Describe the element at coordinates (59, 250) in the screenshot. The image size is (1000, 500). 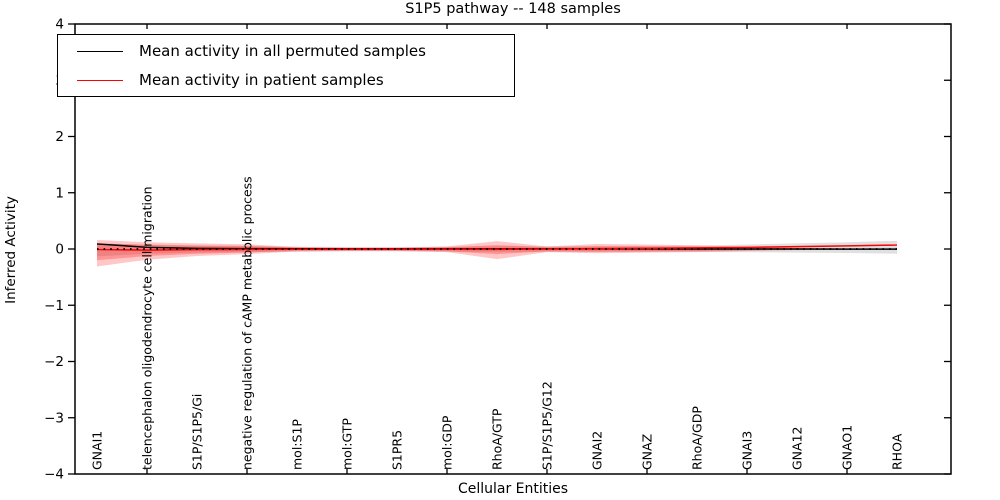
I see `y-tick-label: 0` at that location.